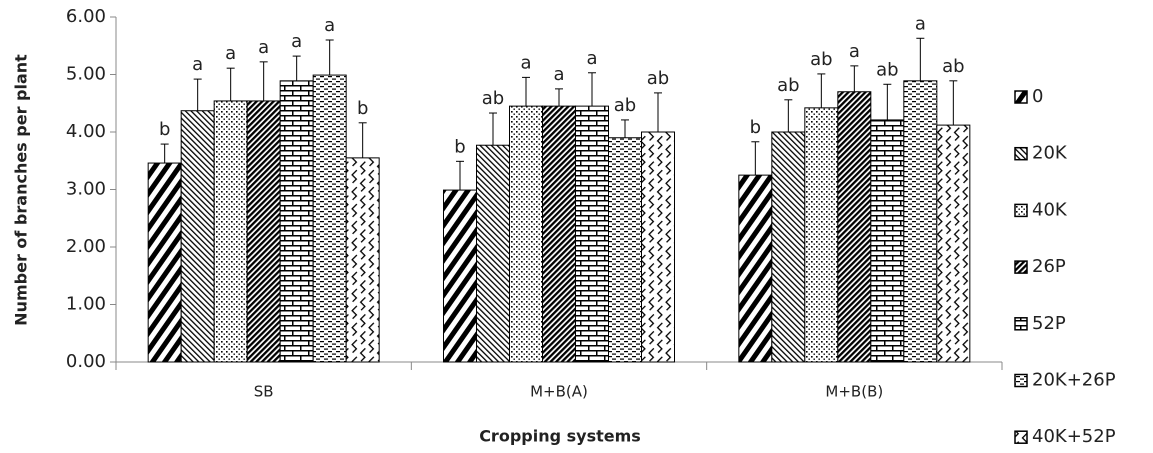  What do you see at coordinates (854, 392) in the screenshot?
I see `x-tick-label: M+B(B)` at bounding box center [854, 392].